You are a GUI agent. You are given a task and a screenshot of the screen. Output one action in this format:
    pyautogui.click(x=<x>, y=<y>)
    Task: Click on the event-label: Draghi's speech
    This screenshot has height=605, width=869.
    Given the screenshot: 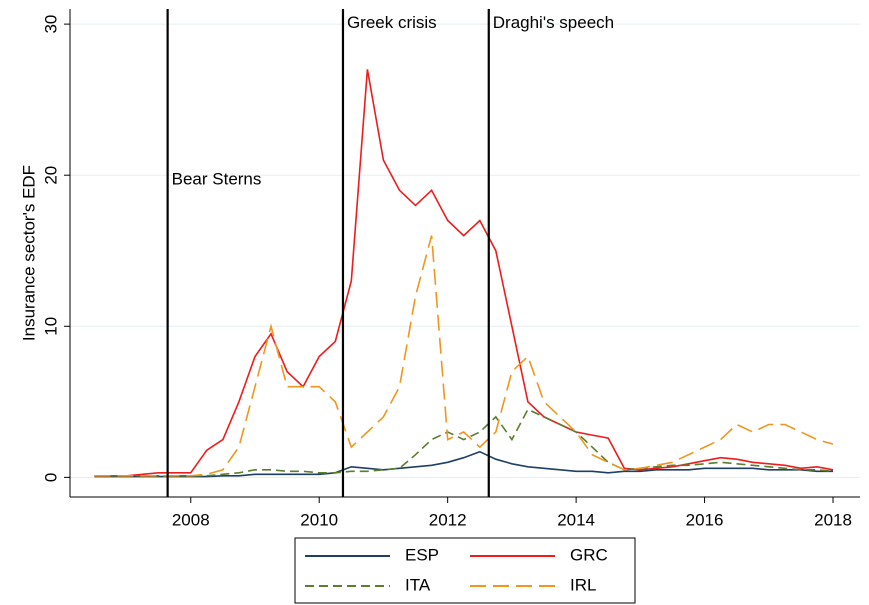 What is the action you would take?
    pyautogui.click(x=553, y=22)
    